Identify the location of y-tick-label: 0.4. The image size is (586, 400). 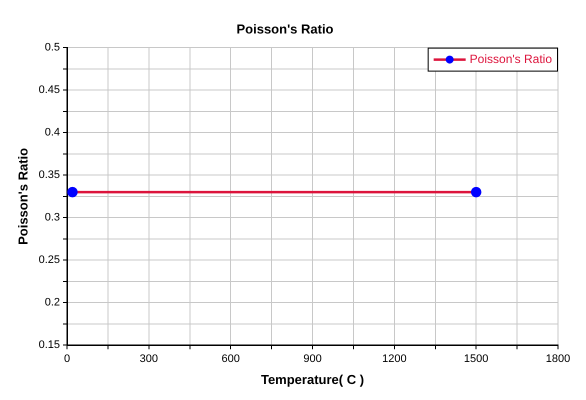
(52, 132).